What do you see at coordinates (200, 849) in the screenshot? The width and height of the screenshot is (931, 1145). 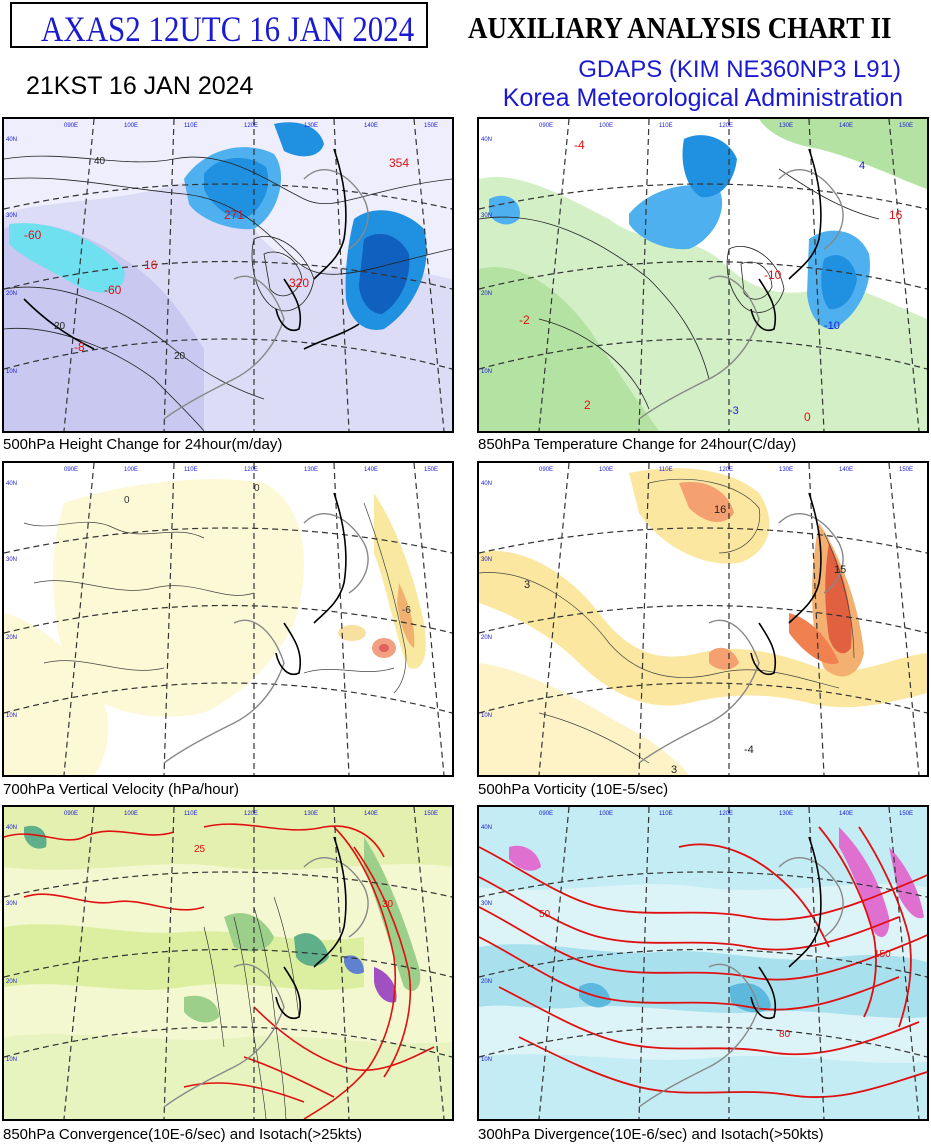 I see `map-label: 25` at bounding box center [200, 849].